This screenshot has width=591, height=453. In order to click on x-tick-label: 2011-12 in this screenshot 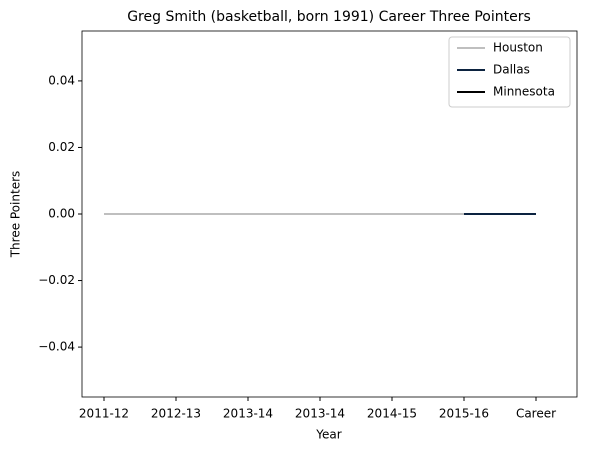, I will do `click(104, 414)`.